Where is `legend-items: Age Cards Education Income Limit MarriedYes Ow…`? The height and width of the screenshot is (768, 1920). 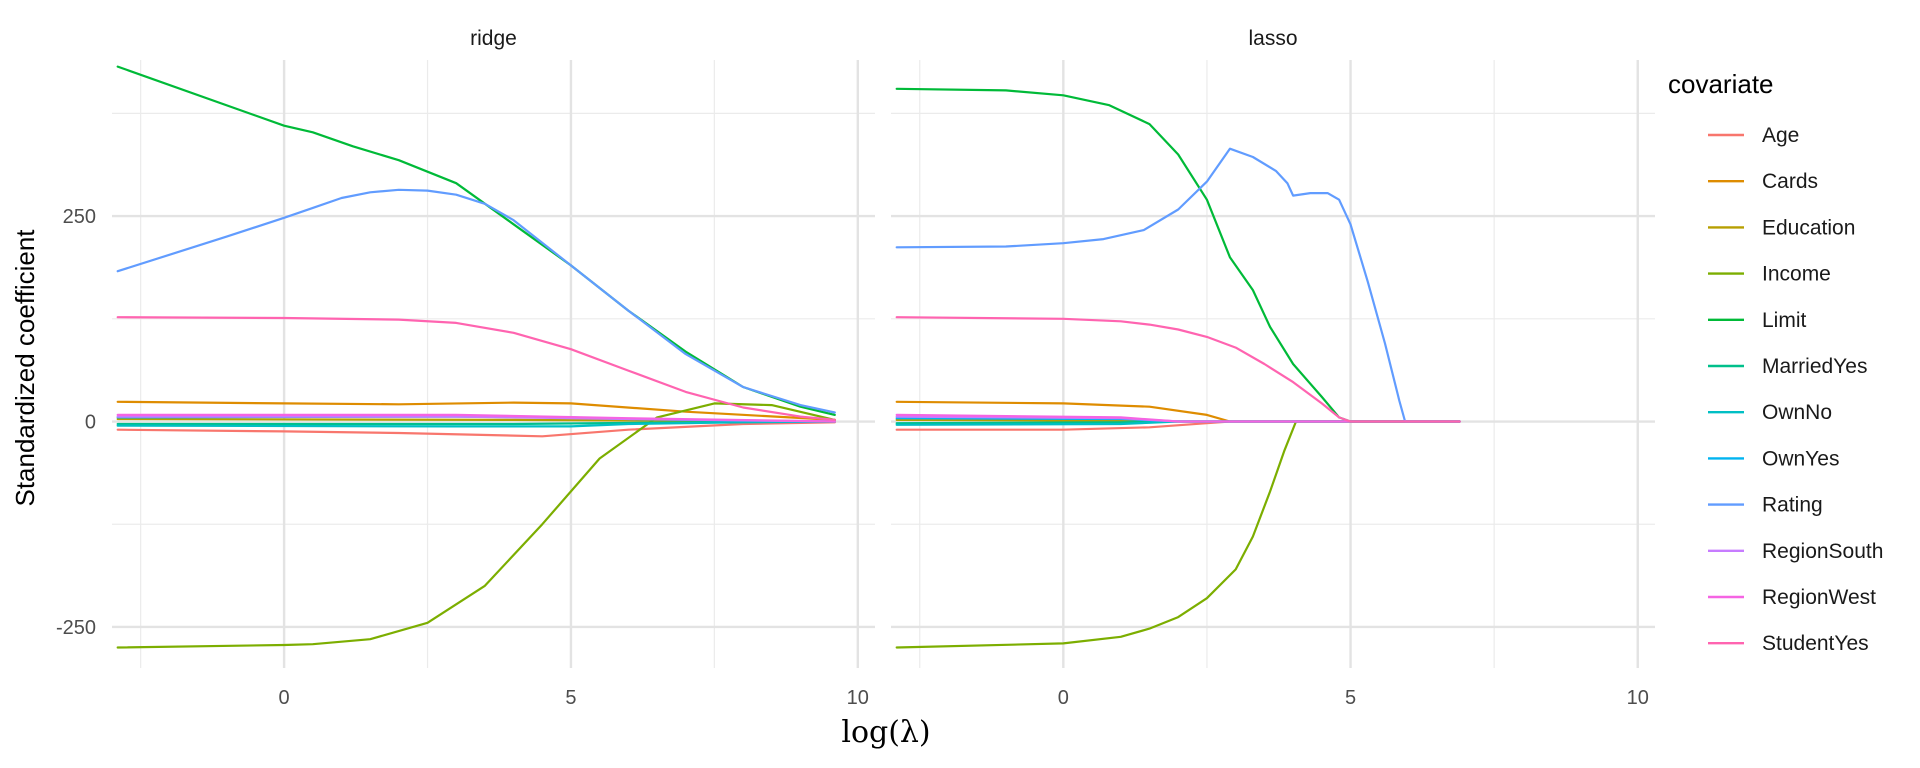 legend-items: Age Cards Education Income Limit MarriedYes Ow… is located at coordinates (1795, 389).